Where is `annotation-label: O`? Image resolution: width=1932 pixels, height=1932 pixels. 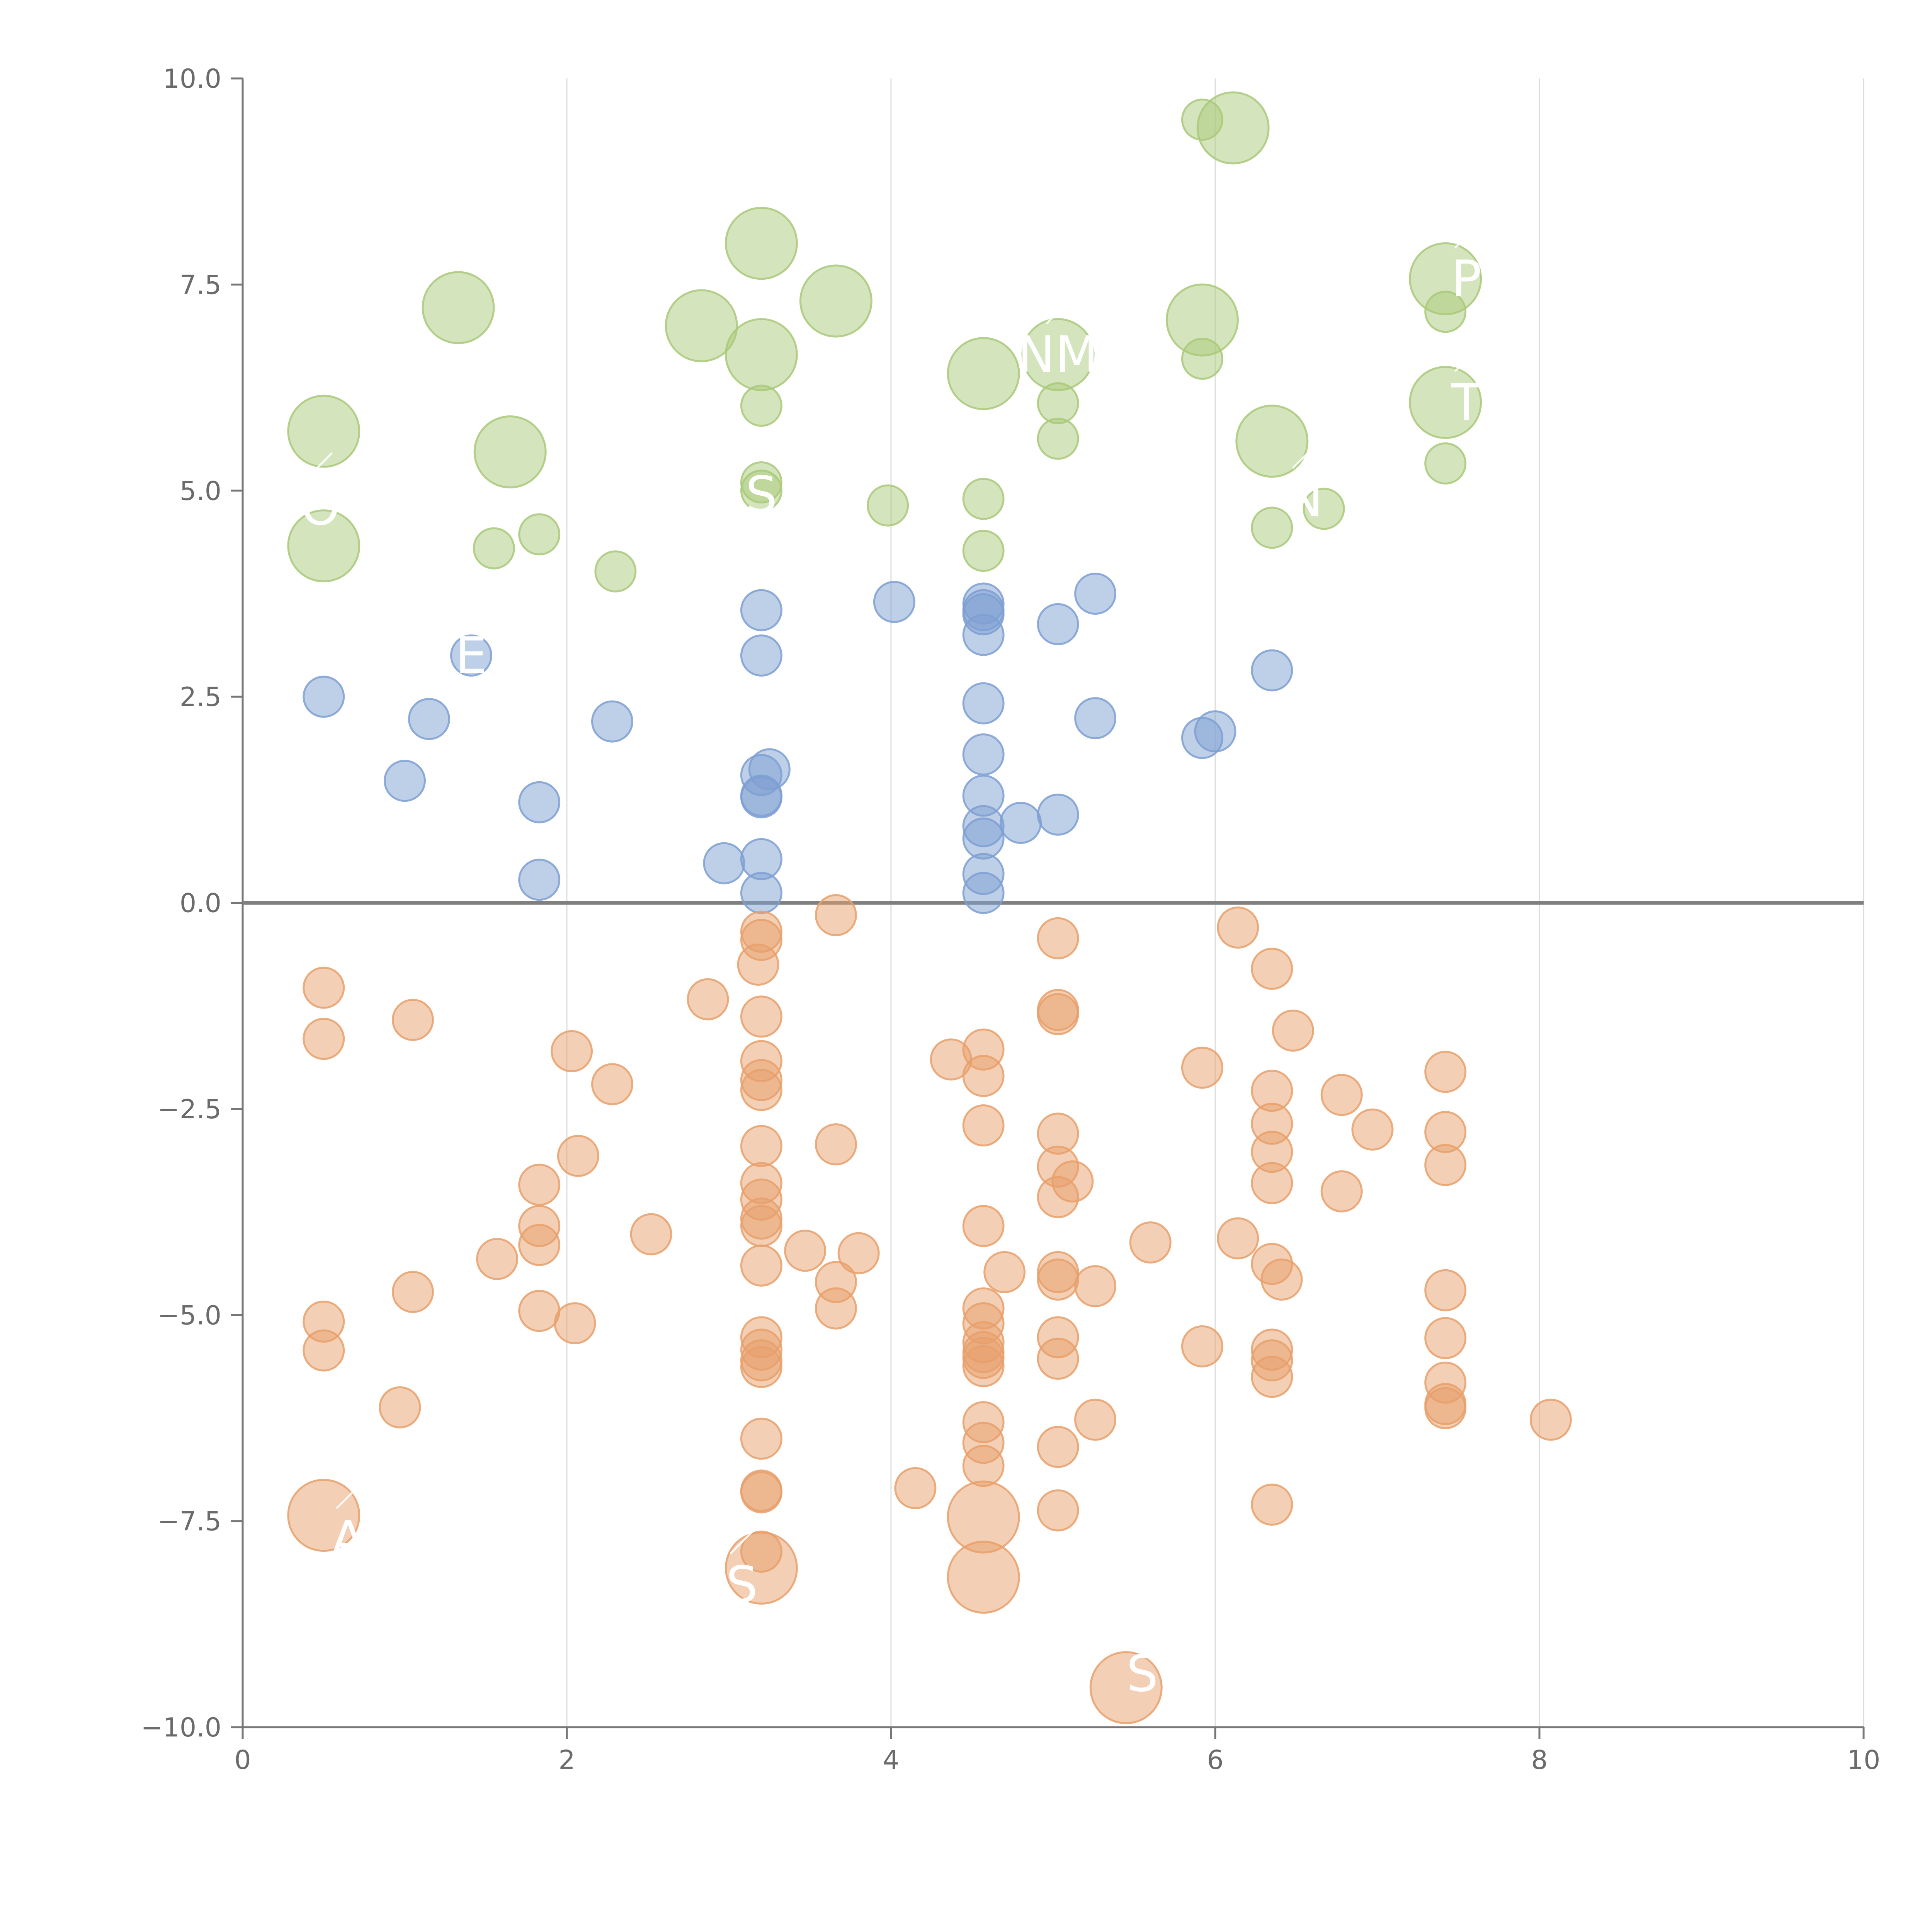 annotation-label: O is located at coordinates (321, 507).